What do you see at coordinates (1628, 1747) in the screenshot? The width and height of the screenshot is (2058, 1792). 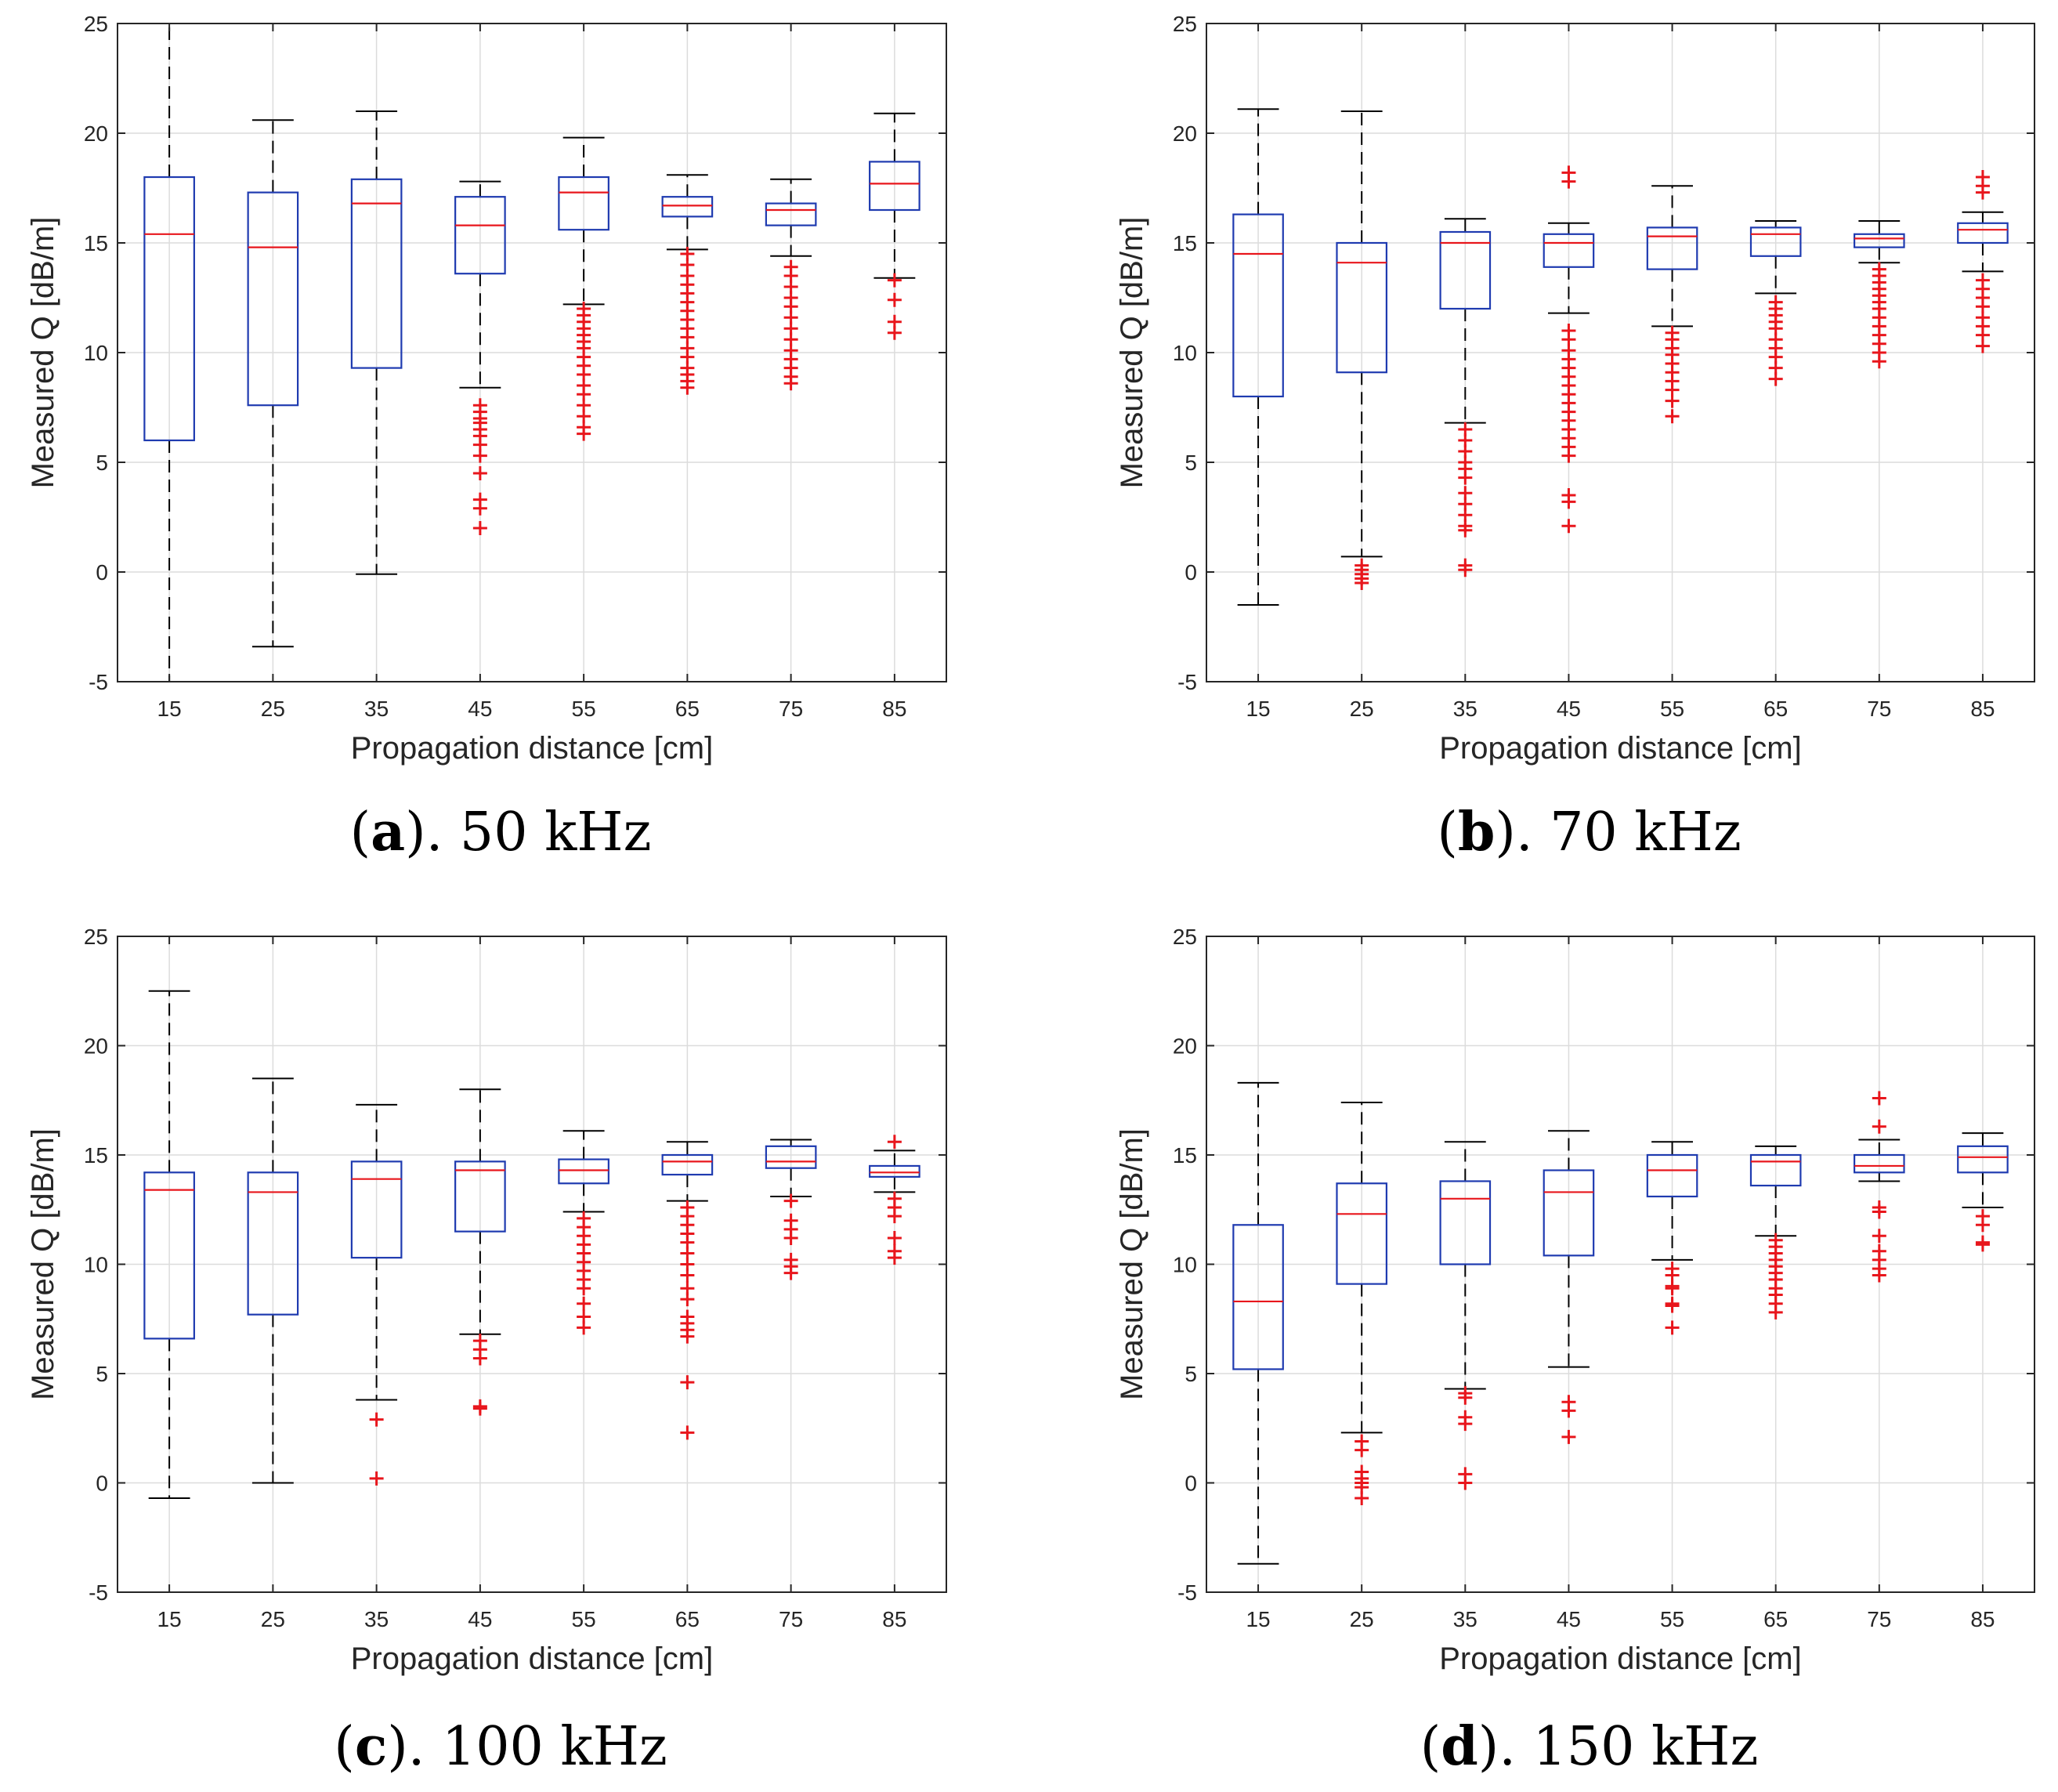 I see `caption-frequency: . 150 kHz` at bounding box center [1628, 1747].